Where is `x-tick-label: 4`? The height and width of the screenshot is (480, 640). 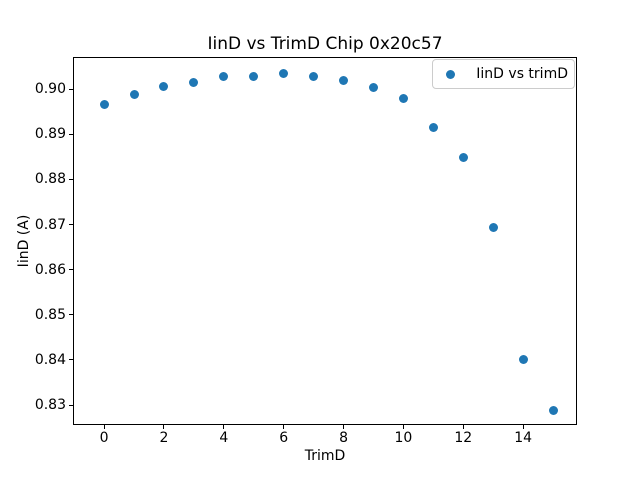
x-tick-label: 4 is located at coordinates (224, 438).